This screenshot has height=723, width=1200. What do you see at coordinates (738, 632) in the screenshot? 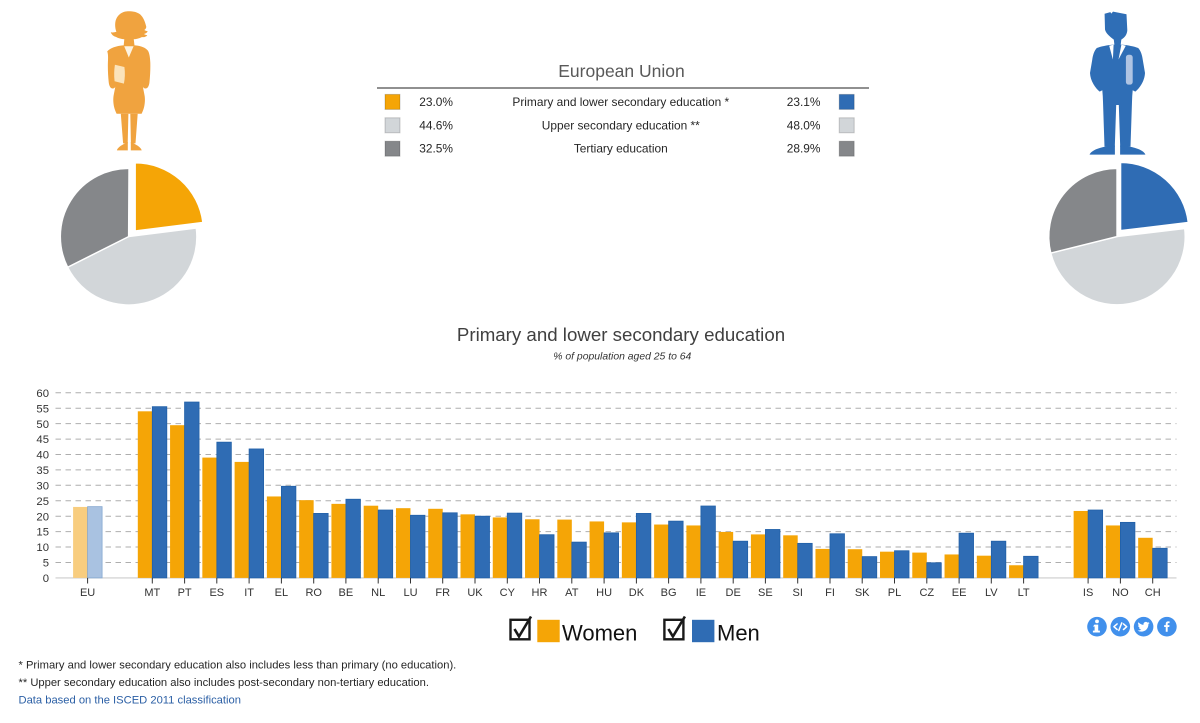
I see `svg-text: Men` at bounding box center [738, 632].